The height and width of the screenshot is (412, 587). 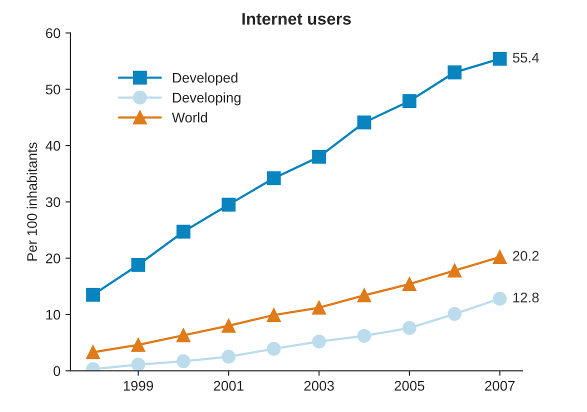 I want to click on x-tick-label: 2005, so click(x=409, y=385).